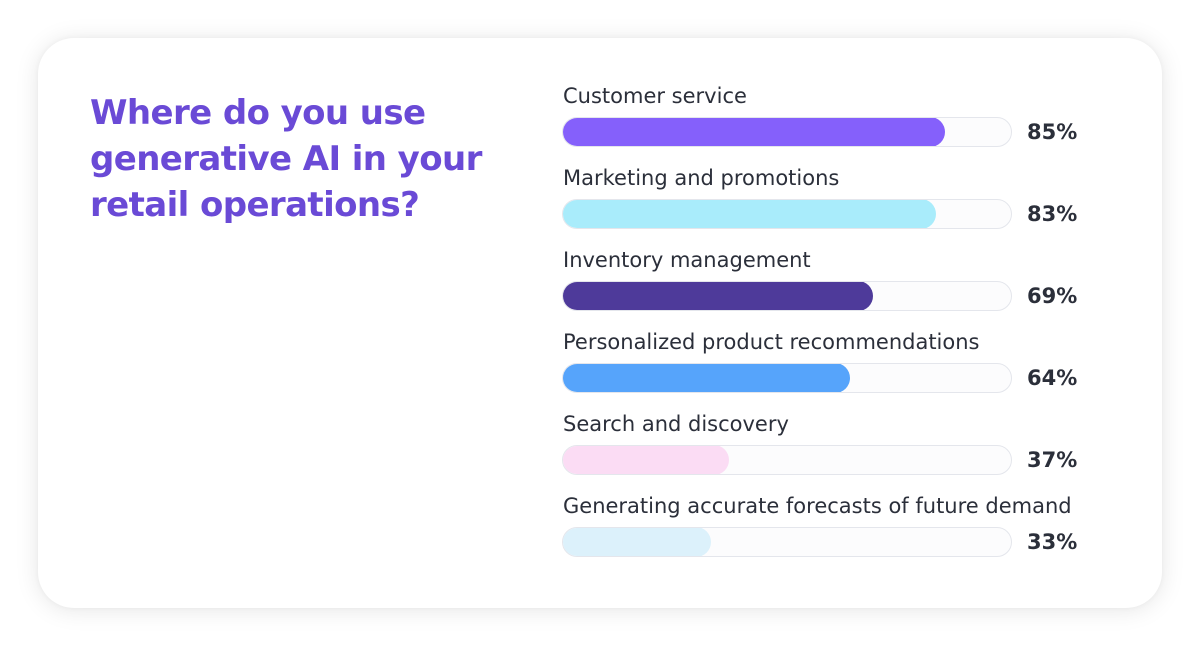 The height and width of the screenshot is (646, 1200). What do you see at coordinates (1052, 214) in the screenshot?
I see `bar-value-label: 83%` at bounding box center [1052, 214].